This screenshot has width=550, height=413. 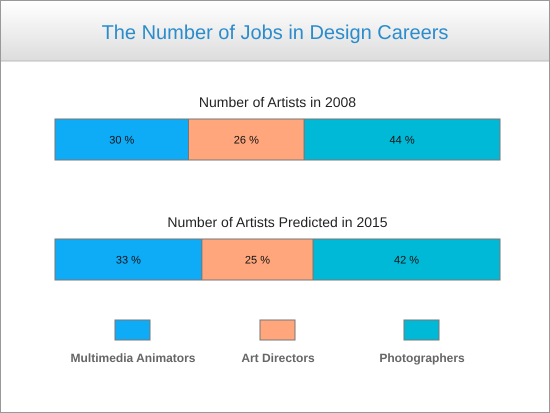 What do you see at coordinates (277, 222) in the screenshot?
I see `y-tick-label: Number of Artists Predicted in 2015` at bounding box center [277, 222].